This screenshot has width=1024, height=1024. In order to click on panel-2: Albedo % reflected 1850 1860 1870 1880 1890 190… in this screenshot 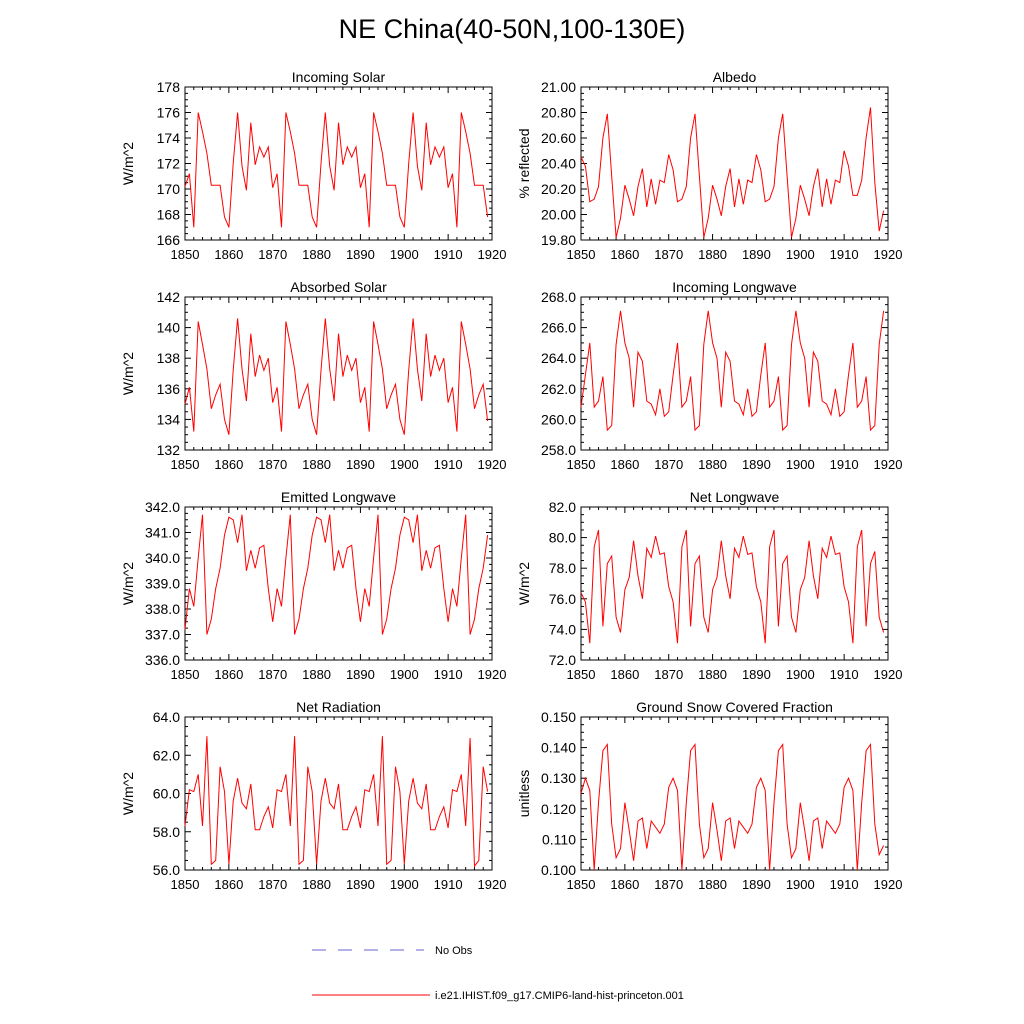, I will do `click(709, 165)`.